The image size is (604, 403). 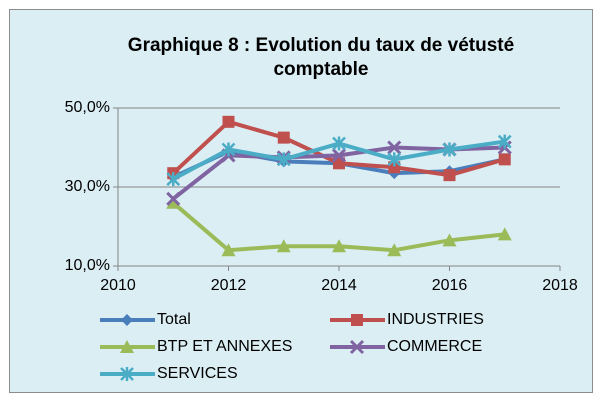 I want to click on legend-label: BTP ET ANNEXES, so click(x=224, y=346).